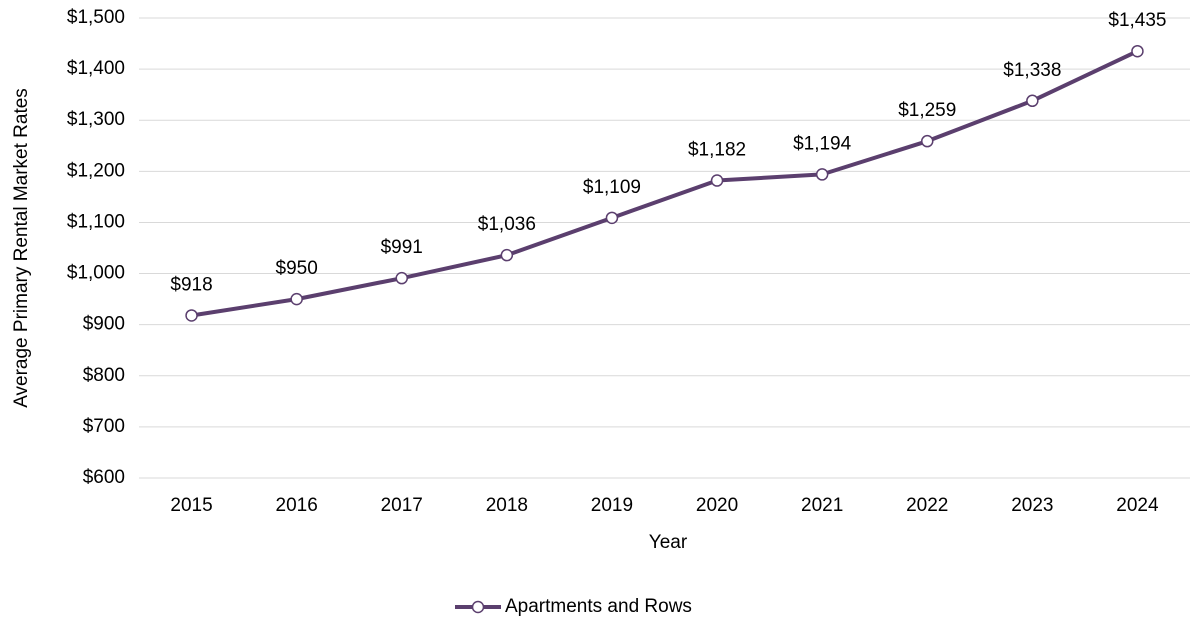 The height and width of the screenshot is (621, 1190). I want to click on data-label: $918, so click(191, 284).